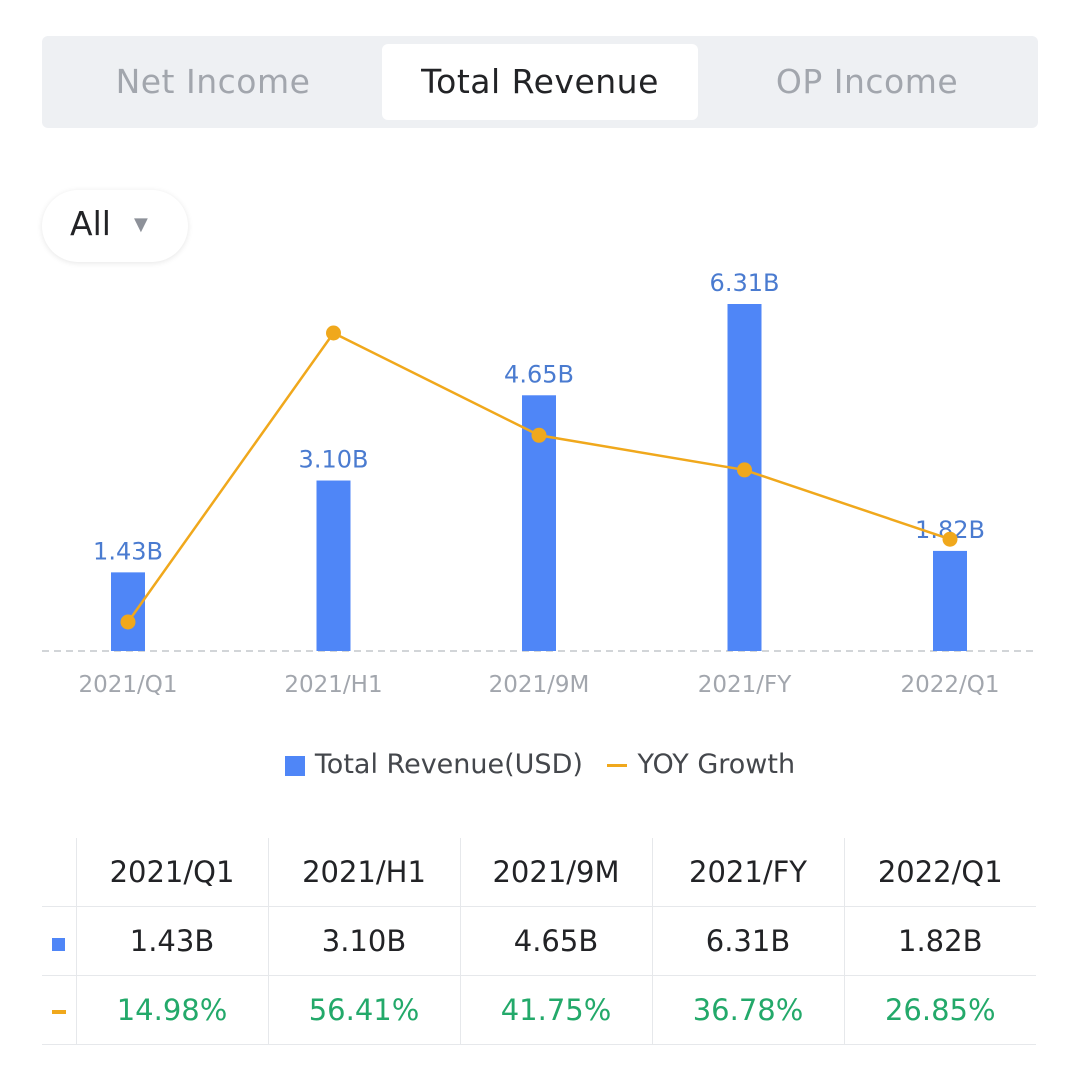  What do you see at coordinates (172, 941) in the screenshot?
I see `table-cell: 1.43B` at bounding box center [172, 941].